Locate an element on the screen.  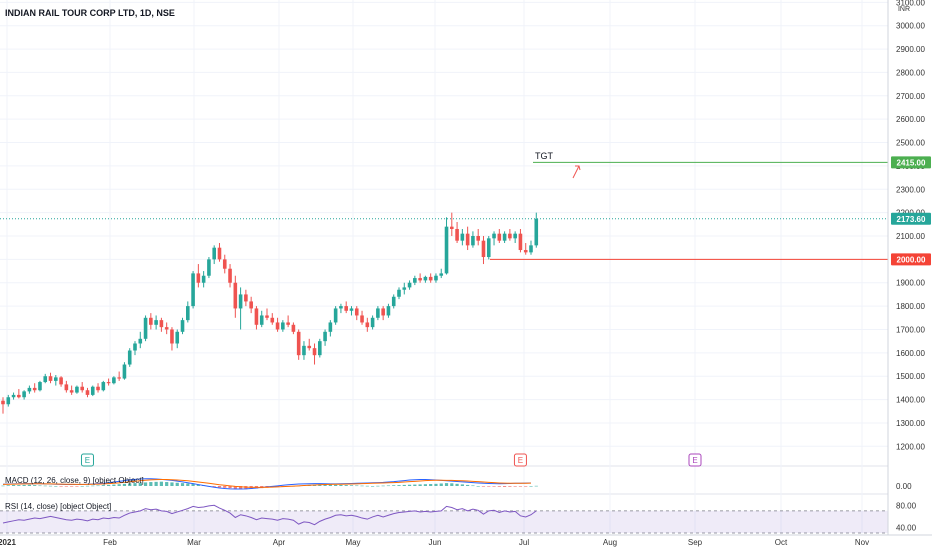
rsi-tick-label: 40.00 is located at coordinates (906, 527).